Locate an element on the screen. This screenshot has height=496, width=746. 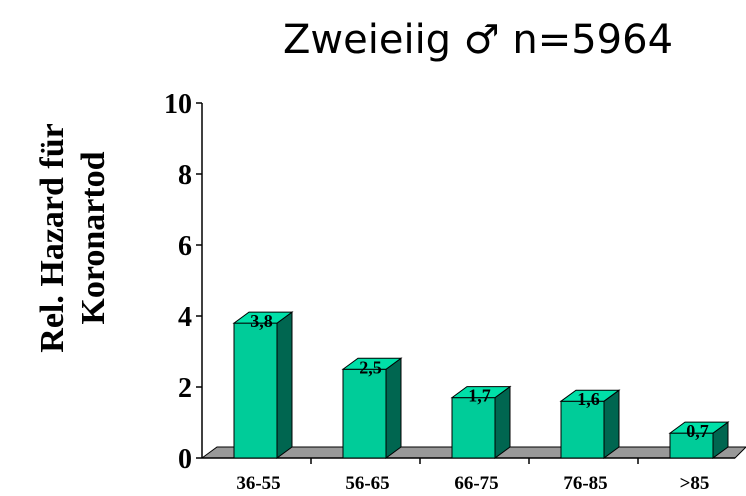
y-axis-title: Rel. Hazard für Koronartod is located at coordinates (73, 237).